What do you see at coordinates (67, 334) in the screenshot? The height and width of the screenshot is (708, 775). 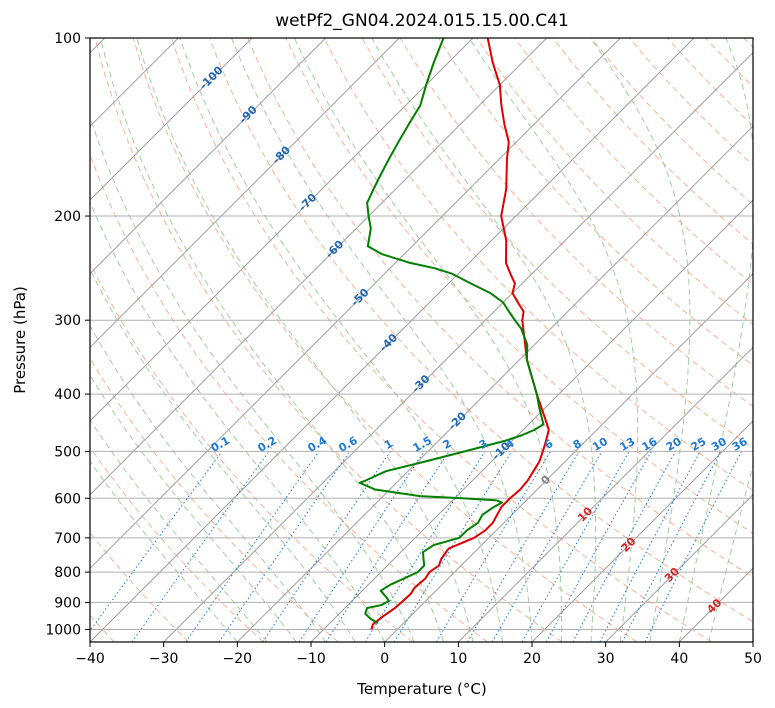 I see `y-axis: 100 200 300 400 500 600 700 800 900 1000` at bounding box center [67, 334].